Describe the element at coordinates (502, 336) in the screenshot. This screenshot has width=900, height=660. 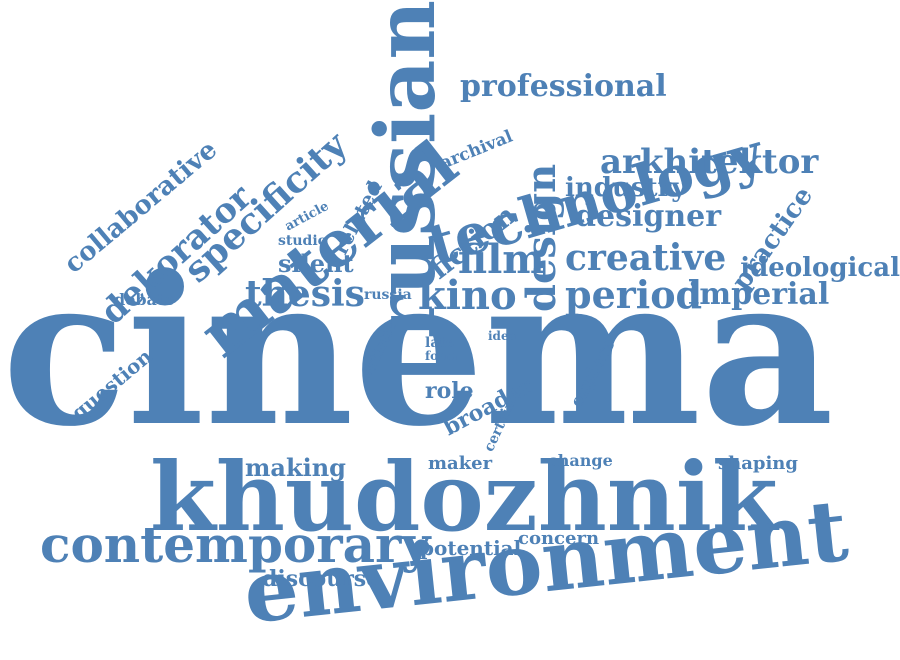
I see `word-idea: idea` at that location.